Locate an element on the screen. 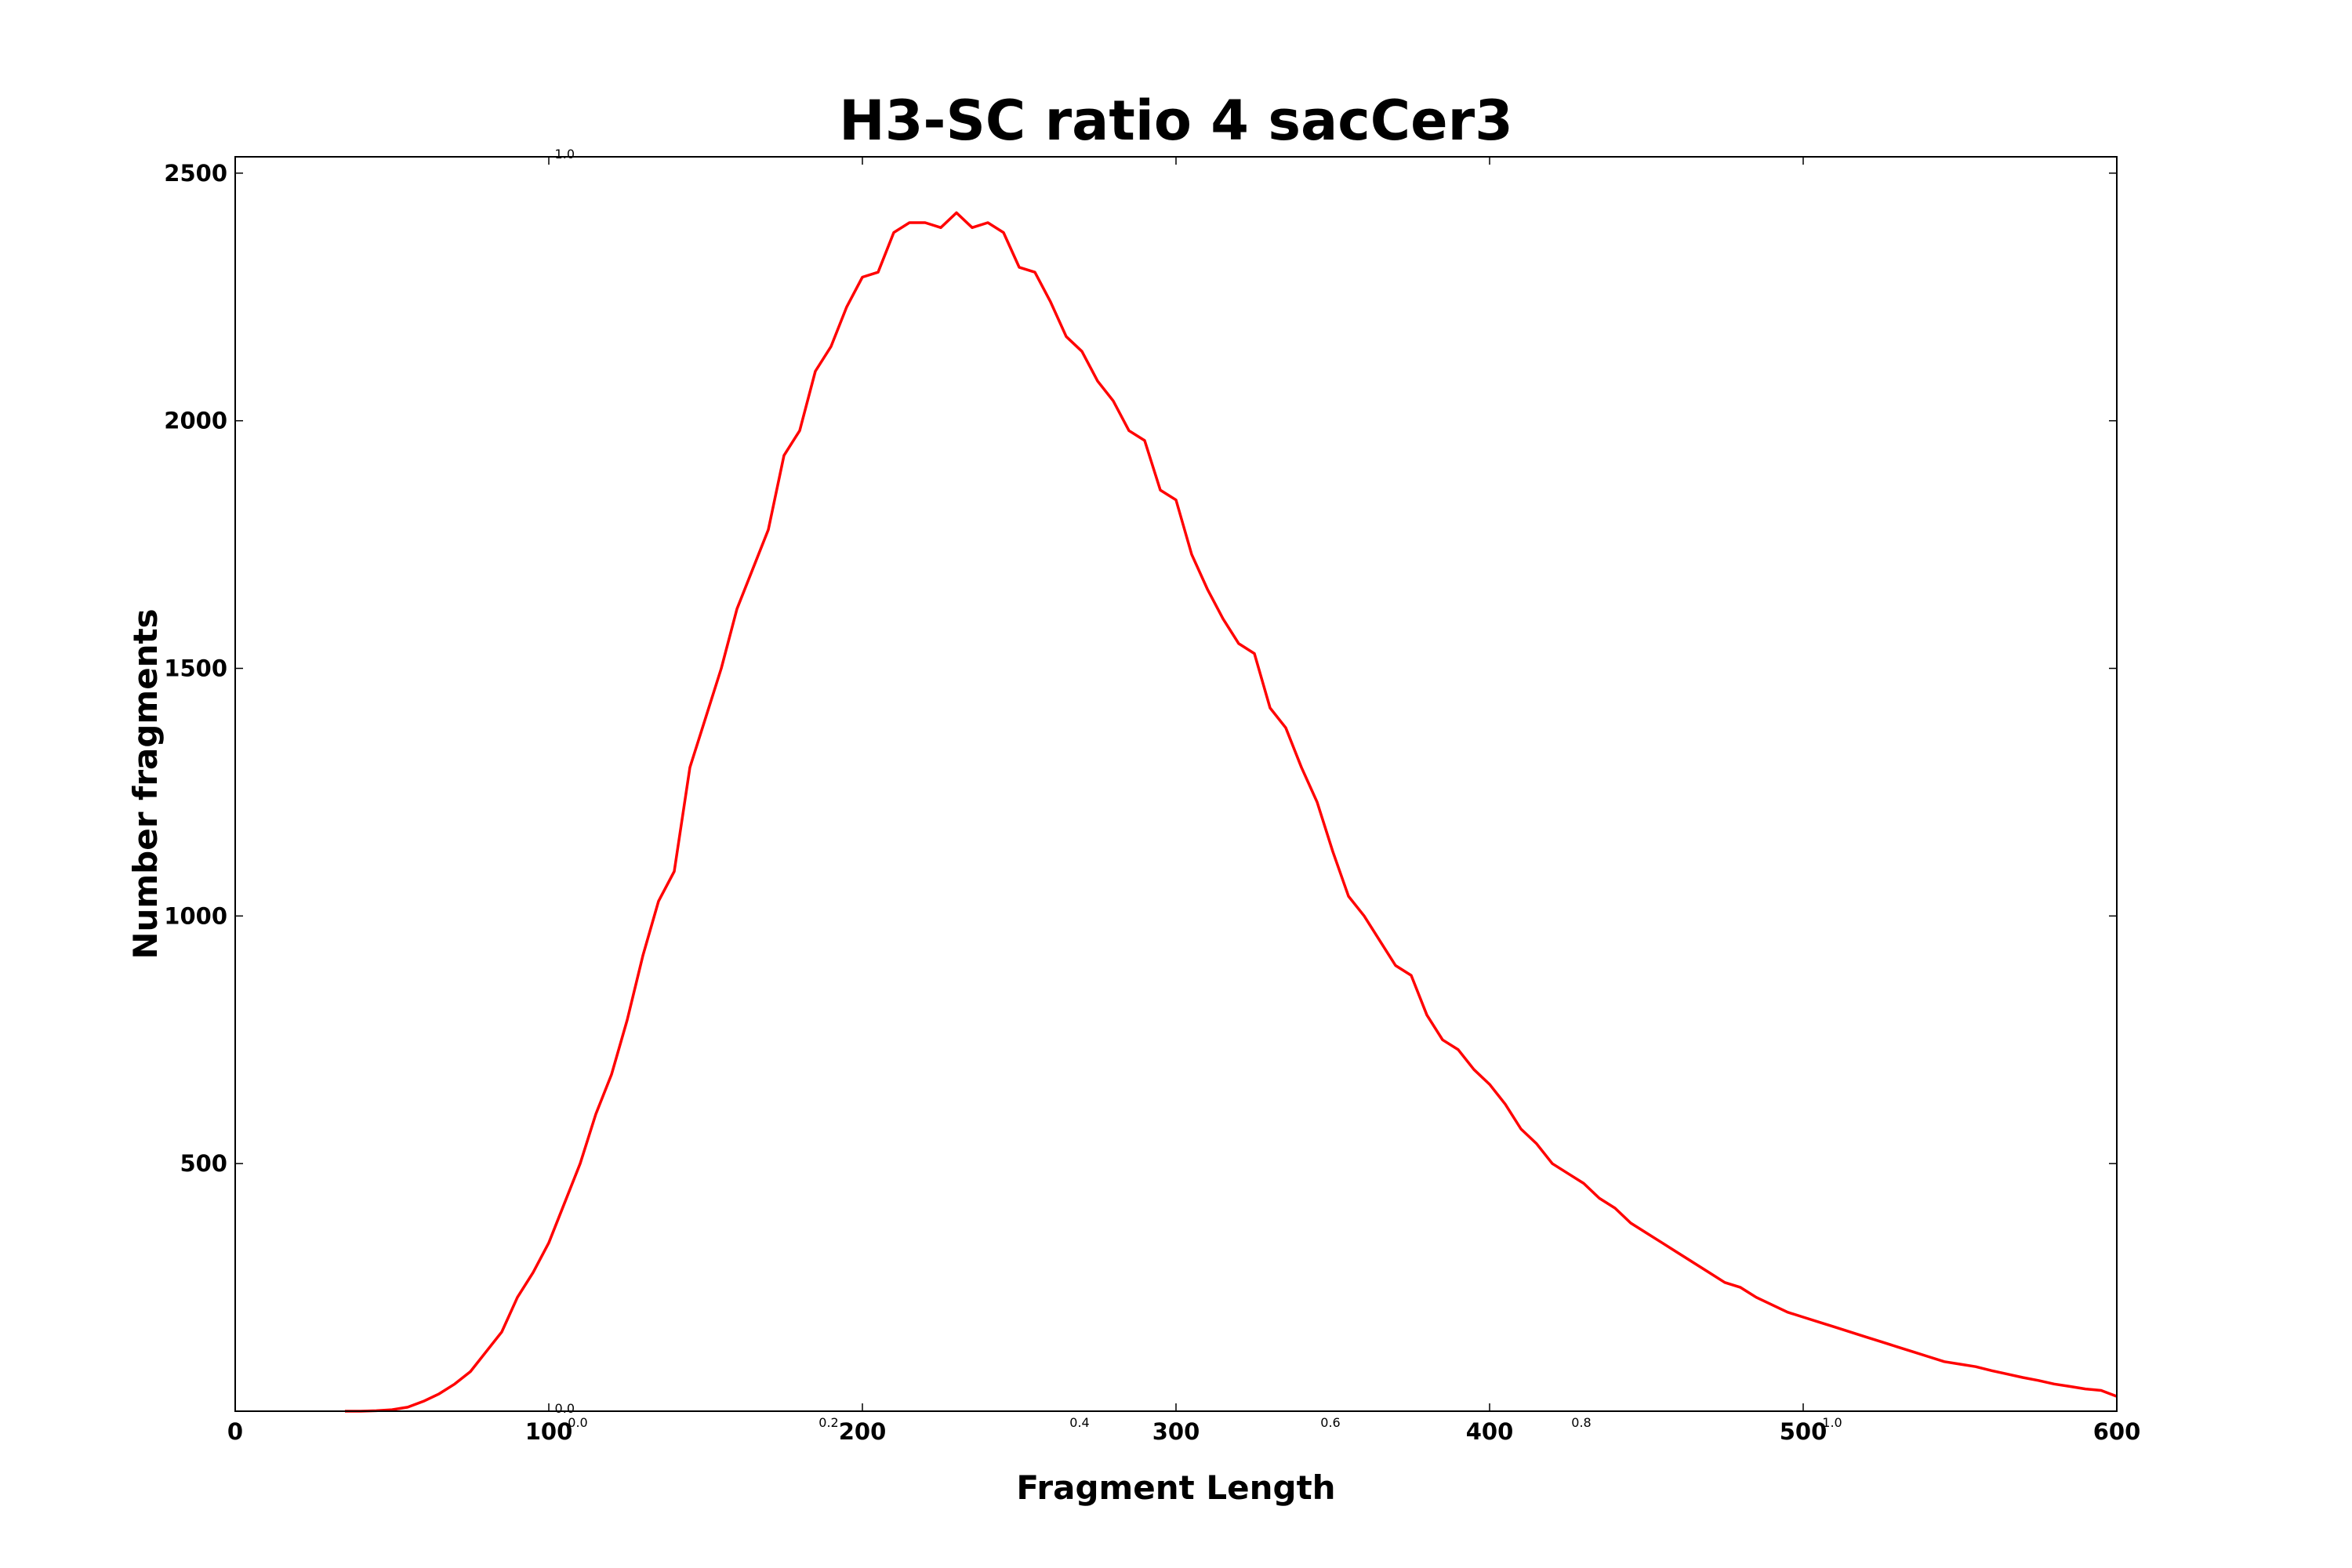 The height and width of the screenshot is (1568, 2352). y-tick-label: 2500 is located at coordinates (195, 173).